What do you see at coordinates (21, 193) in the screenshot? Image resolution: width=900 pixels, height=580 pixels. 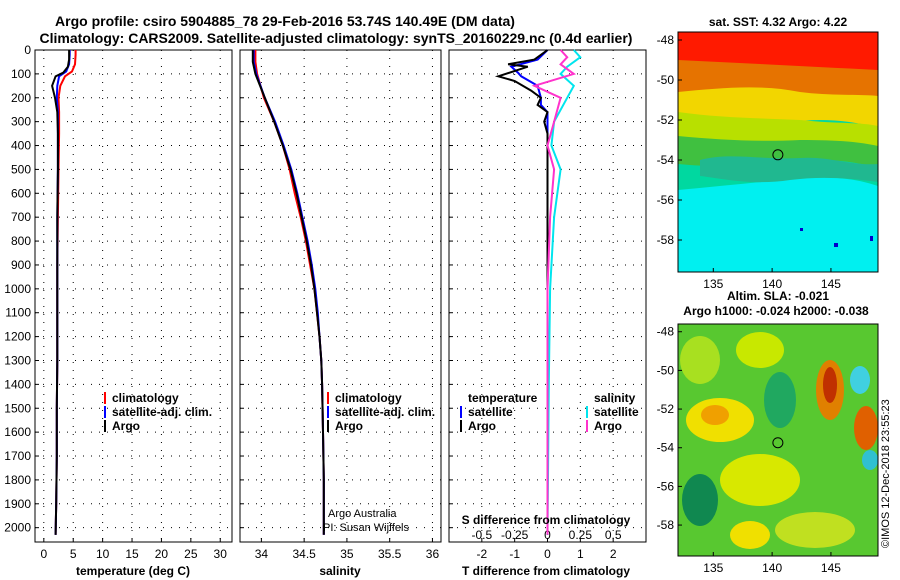 I see `y-tick-label: 600` at bounding box center [21, 193].